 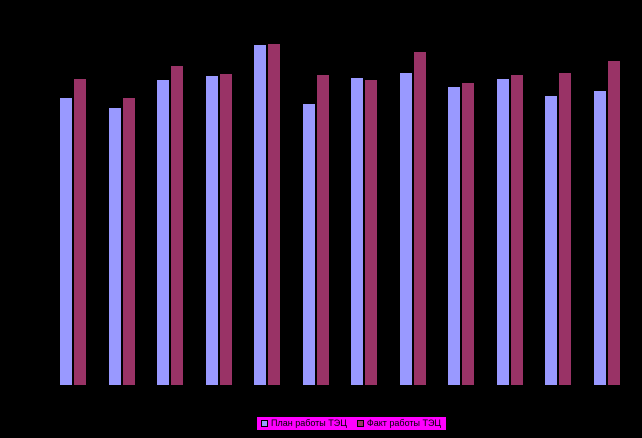 What do you see at coordinates (352, 423) in the screenshot?
I see `legend: План работы ТЭЦ Факт работы ТЭЦ` at bounding box center [352, 423].